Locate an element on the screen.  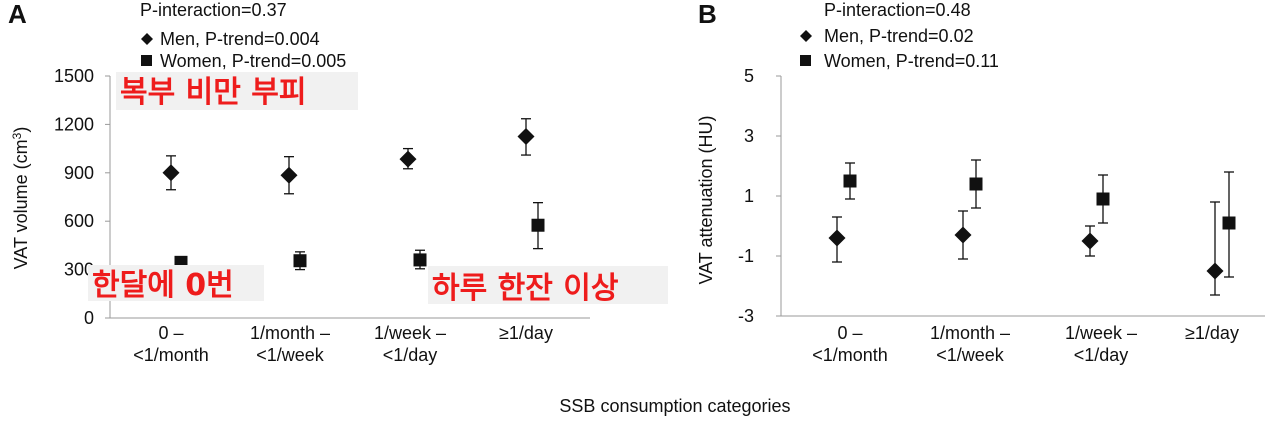
panel-b-marks is located at coordinates (1032, 227).